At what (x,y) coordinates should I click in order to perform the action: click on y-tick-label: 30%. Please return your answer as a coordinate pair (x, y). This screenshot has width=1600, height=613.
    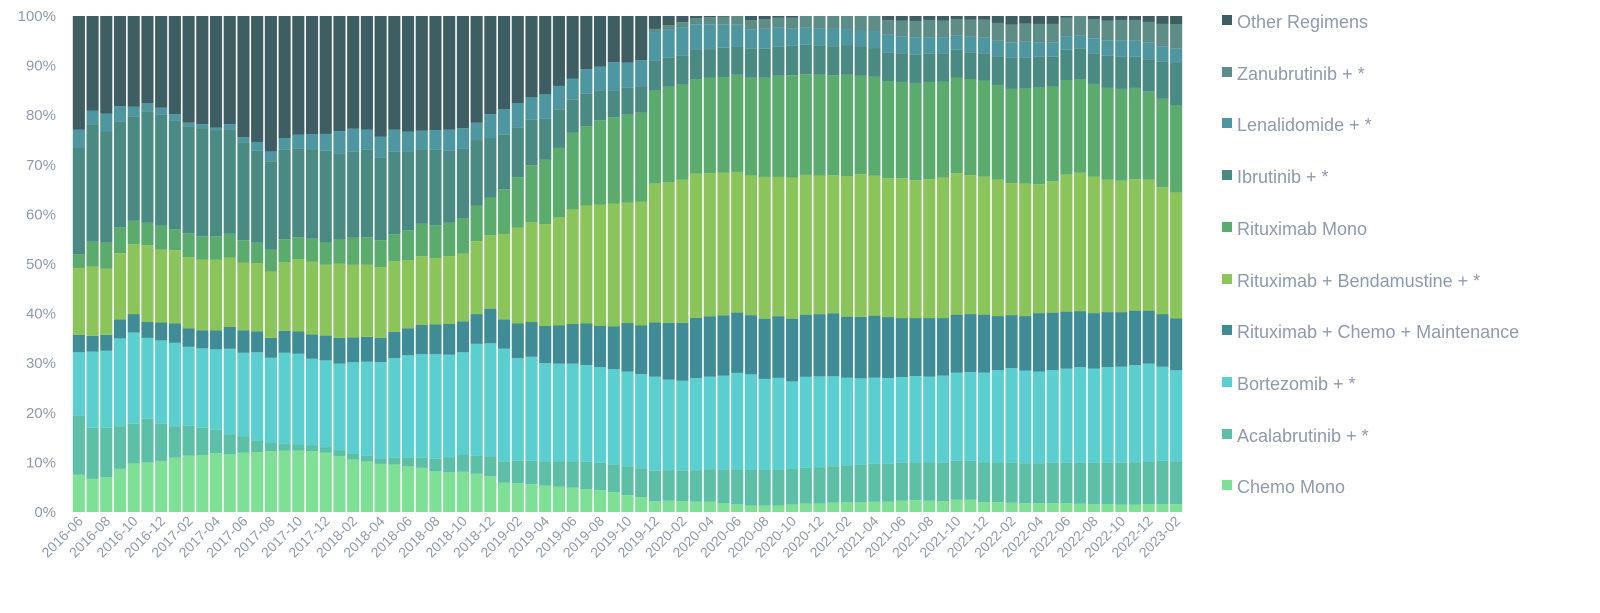
    Looking at the image, I should click on (41, 363).